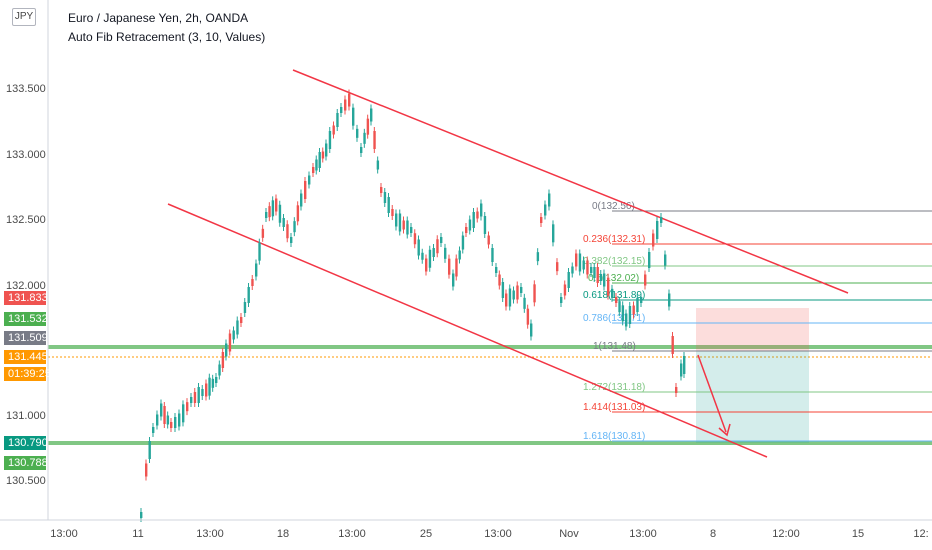 This screenshot has width=932, height=550. I want to click on xaxis-tick: 12:00, so click(786, 534).